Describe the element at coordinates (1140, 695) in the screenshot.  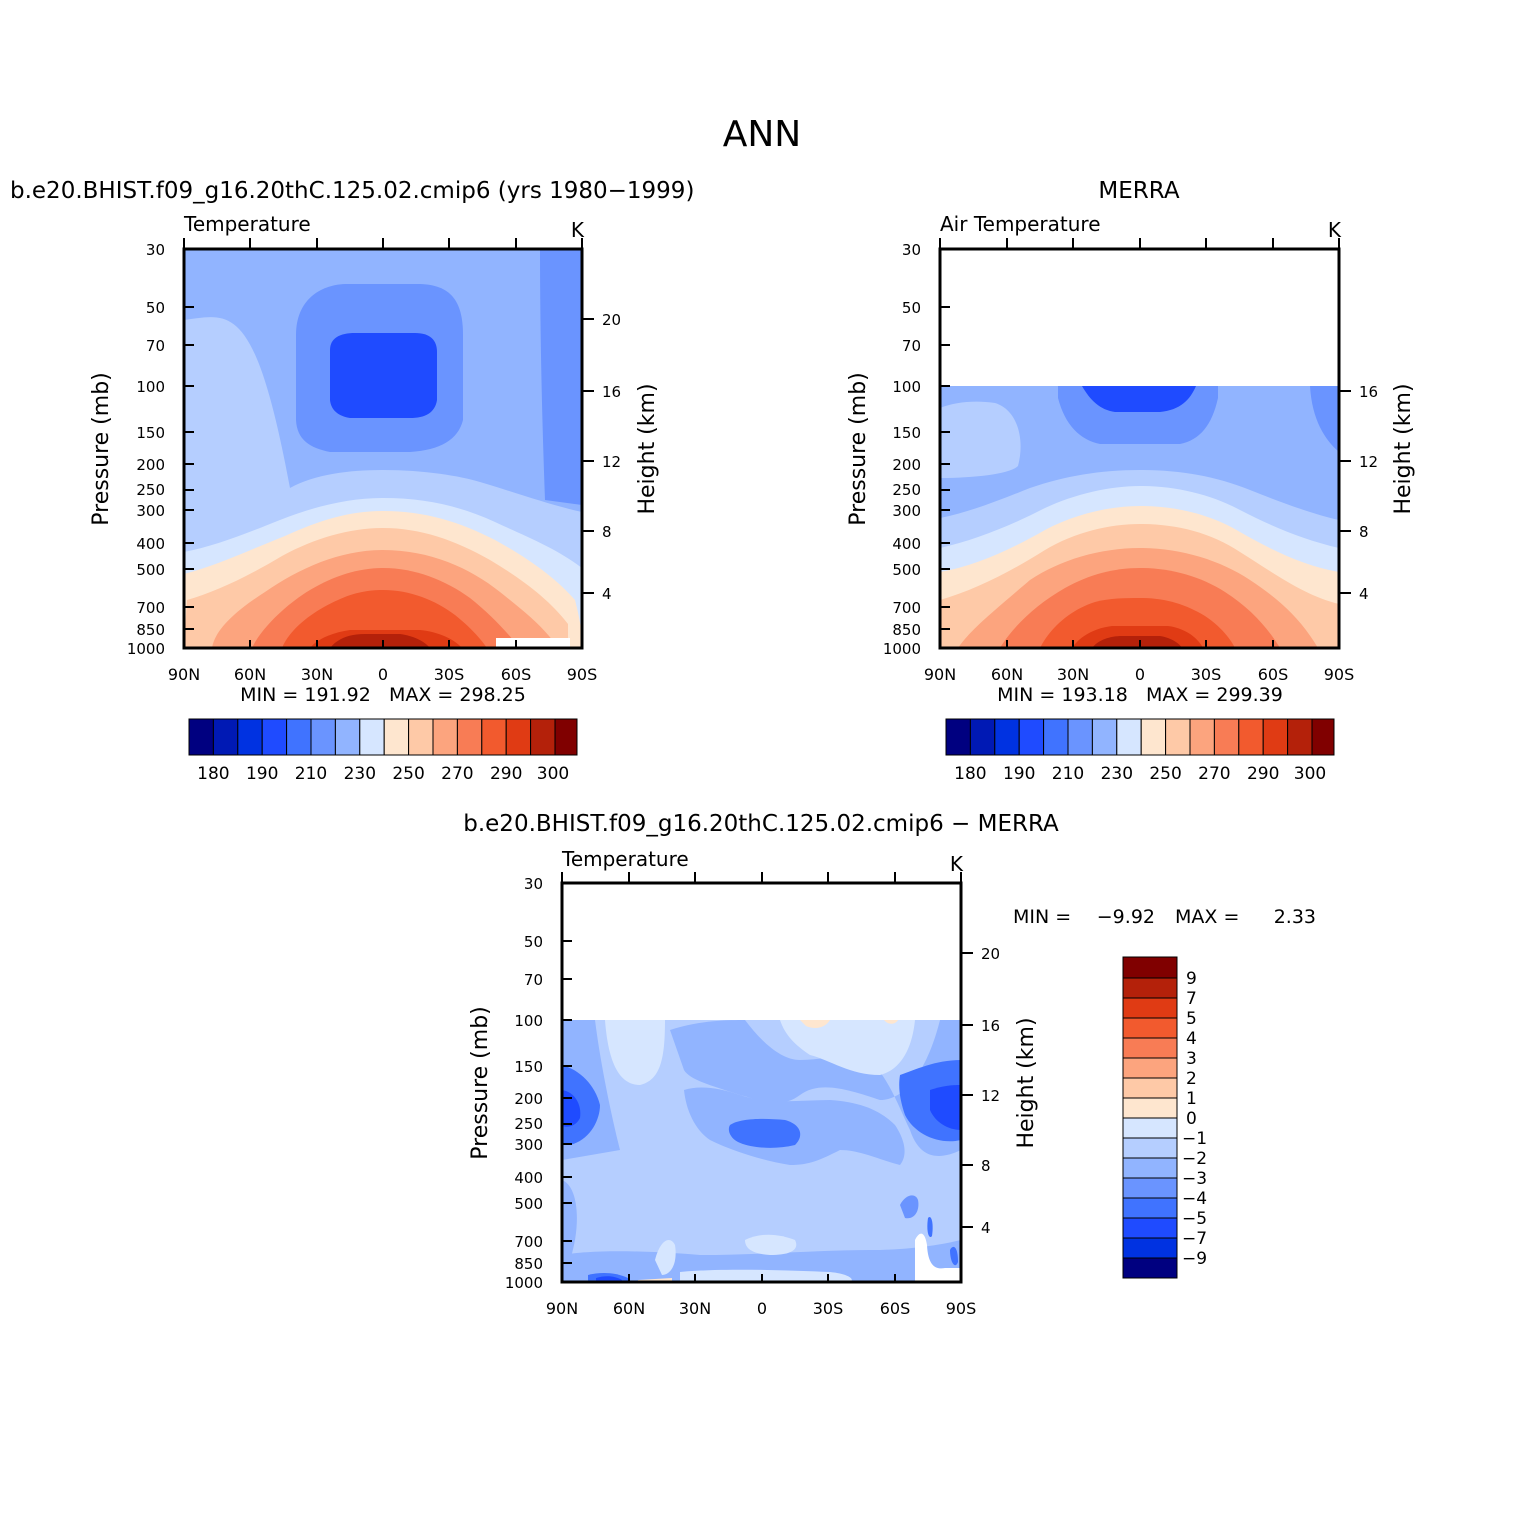
I see `min-max-label: MIN = 193.18 MAX = 299.39` at that location.